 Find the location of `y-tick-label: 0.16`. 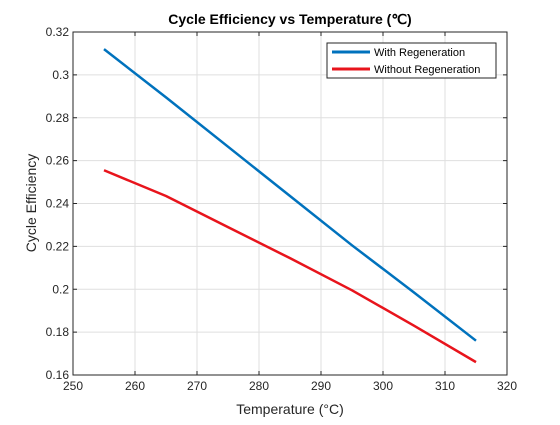

y-tick-label: 0.16 is located at coordinates (58, 375).